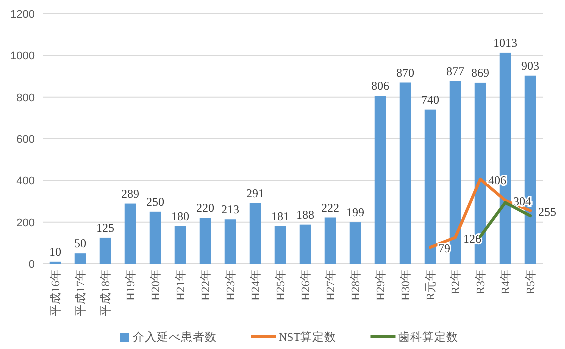 The image size is (565, 349). What do you see at coordinates (455, 71) in the screenshot?
I see `data-label: 877` at bounding box center [455, 71].